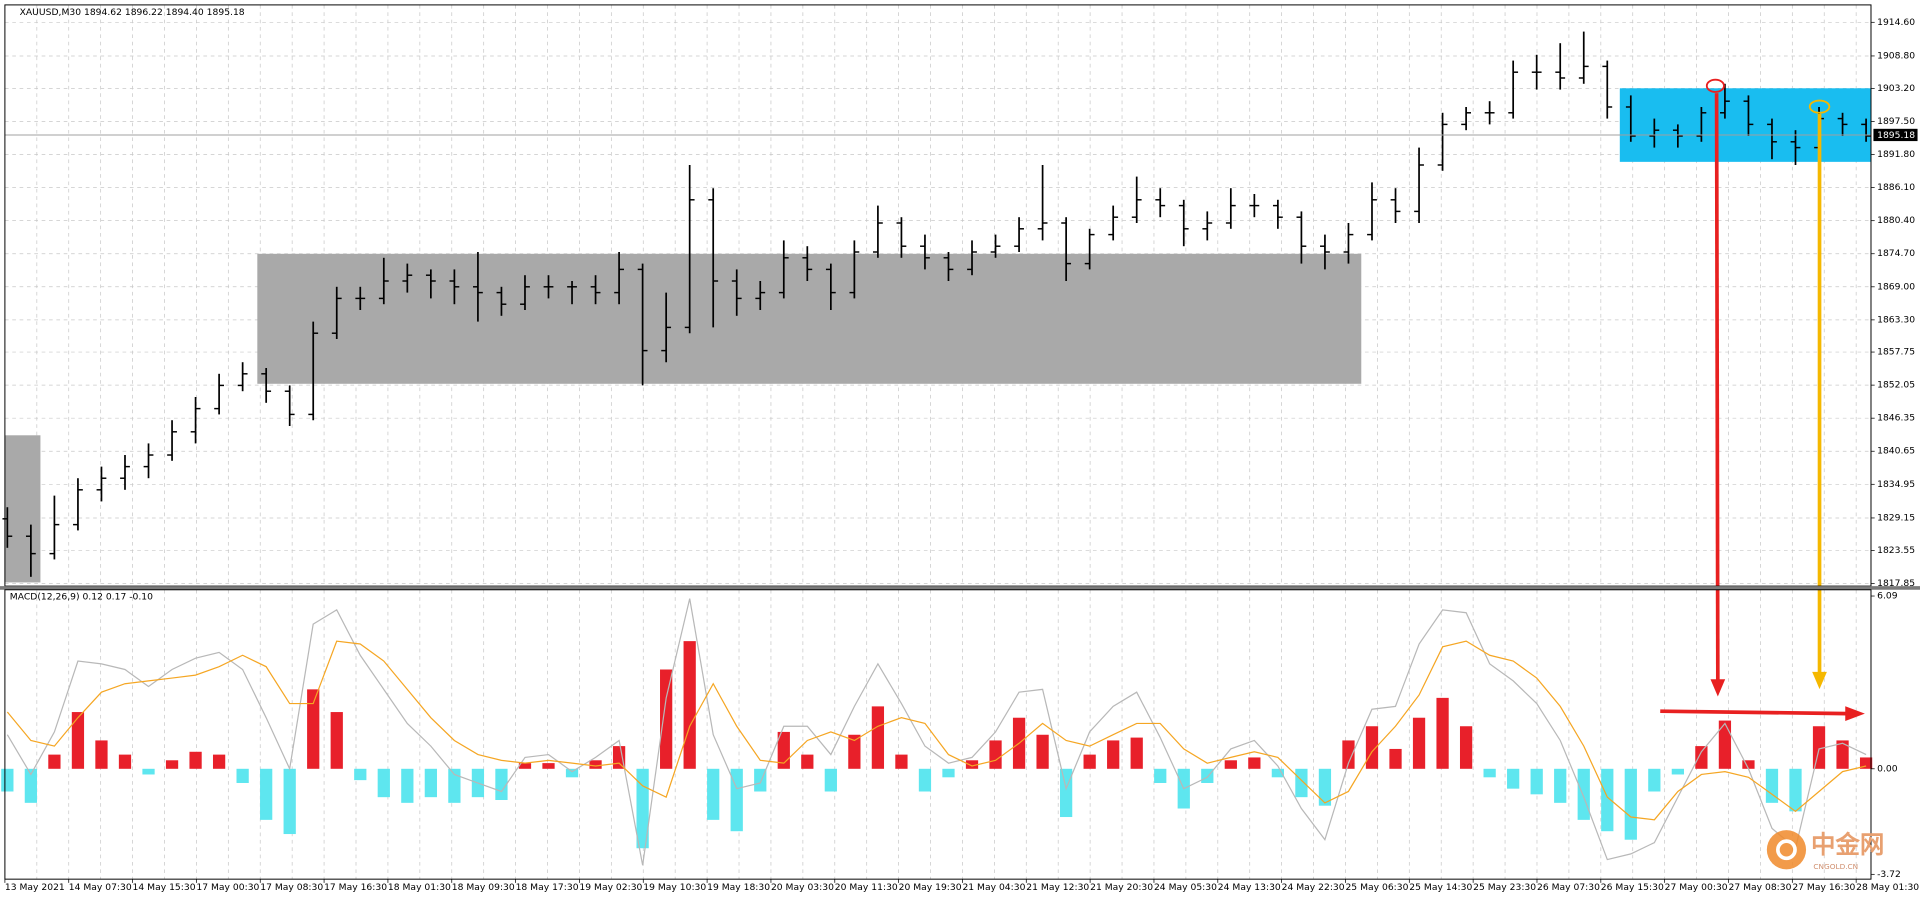  Describe the element at coordinates (1057, 887) in the screenshot. I see `x-tick-label: 21 May 12:30` at that location.